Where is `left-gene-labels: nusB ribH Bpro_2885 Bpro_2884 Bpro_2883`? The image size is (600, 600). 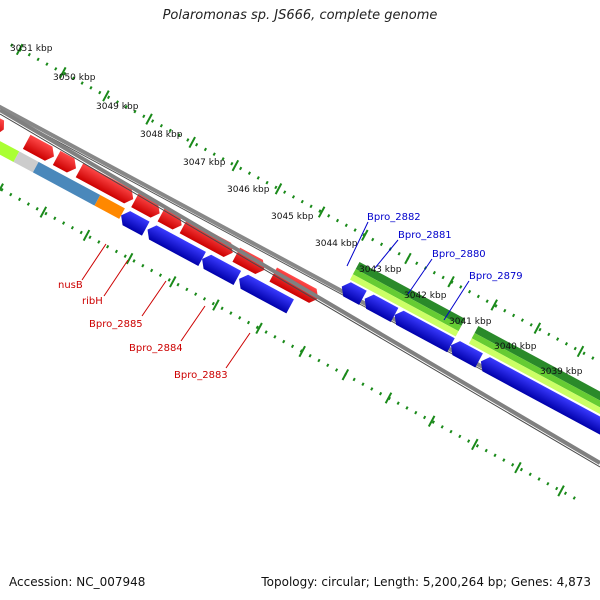 left-gene-labels: nusB ribH Bpro_2885 Bpro_2884 Bpro_2883 is located at coordinates (154, 312).